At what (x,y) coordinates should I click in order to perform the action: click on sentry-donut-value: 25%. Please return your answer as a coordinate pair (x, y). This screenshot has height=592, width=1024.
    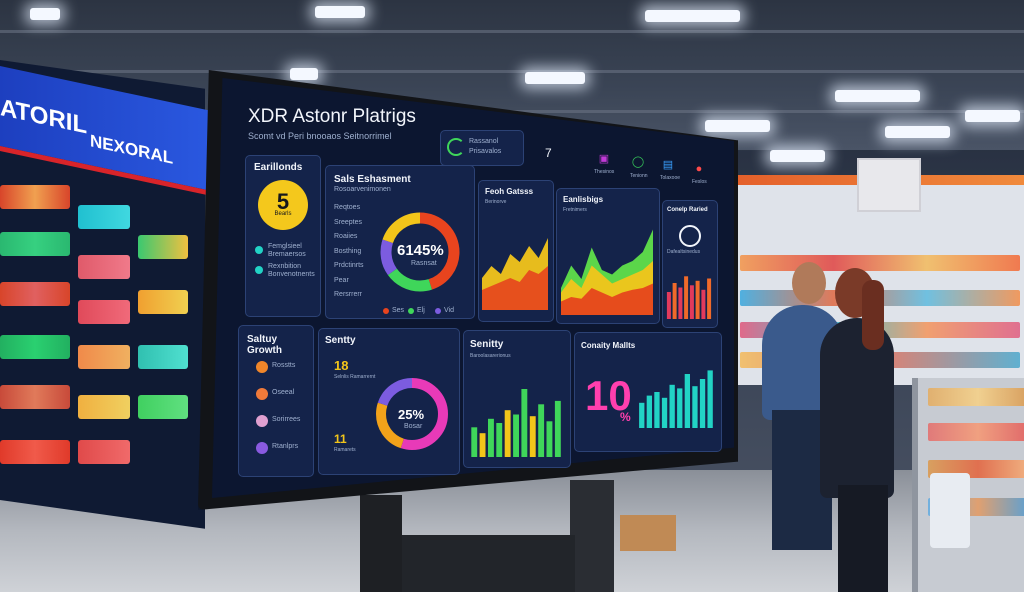
    Looking at the image, I should click on (411, 414).